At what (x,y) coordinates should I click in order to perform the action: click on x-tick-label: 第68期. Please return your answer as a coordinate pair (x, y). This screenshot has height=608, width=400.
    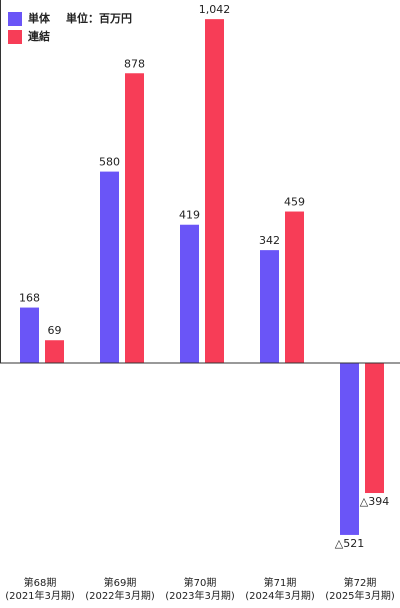
    Looking at the image, I should click on (40, 582).